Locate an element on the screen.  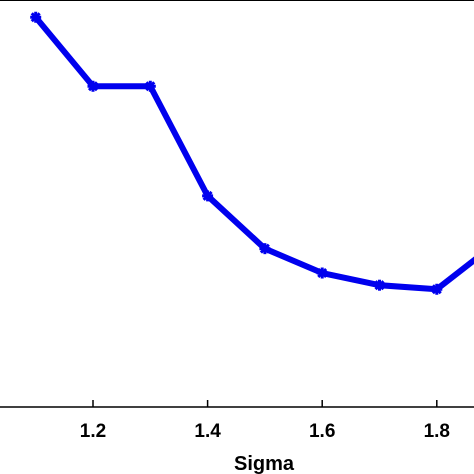
x-tick-label: 1.2 is located at coordinates (93, 431).